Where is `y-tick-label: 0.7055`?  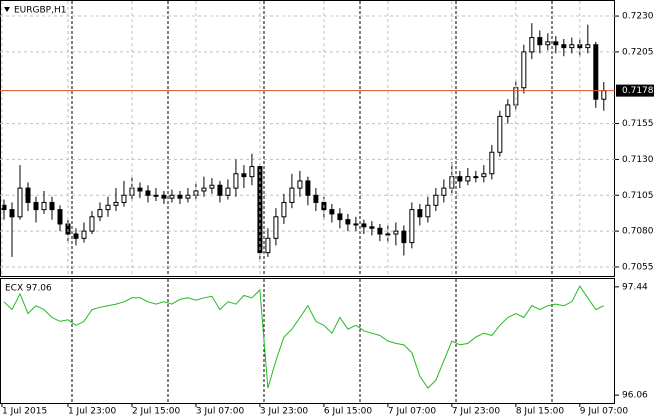 y-tick-label: 0.7055 is located at coordinates (638, 267).